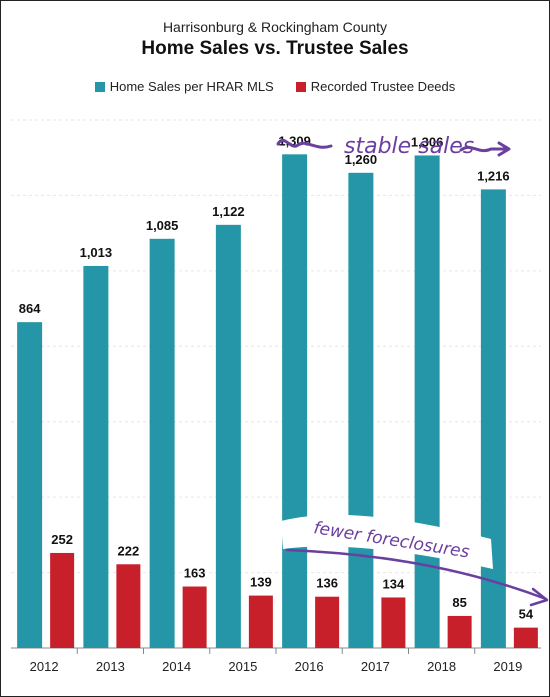  I want to click on data-label-home-sales: 1,085, so click(162, 225).